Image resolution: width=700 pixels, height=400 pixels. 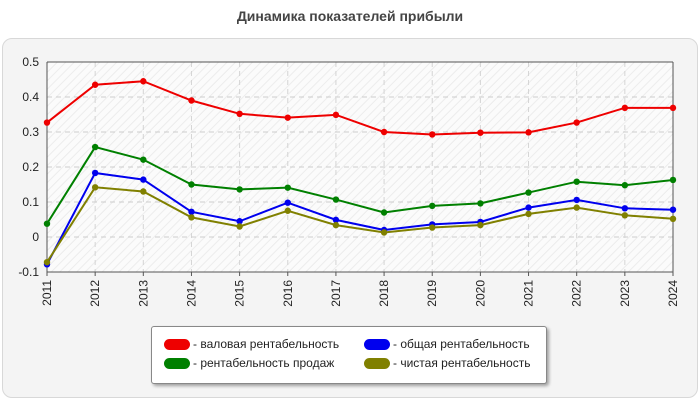 I want to click on y-tick-label: 0.4, so click(x=30, y=97).